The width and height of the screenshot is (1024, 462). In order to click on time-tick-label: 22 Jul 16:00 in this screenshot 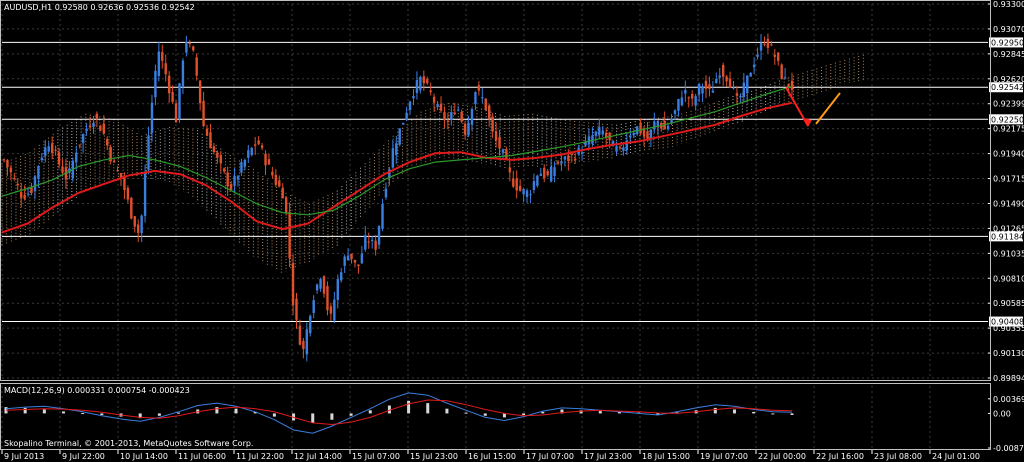, I will do `click(840, 456)`.